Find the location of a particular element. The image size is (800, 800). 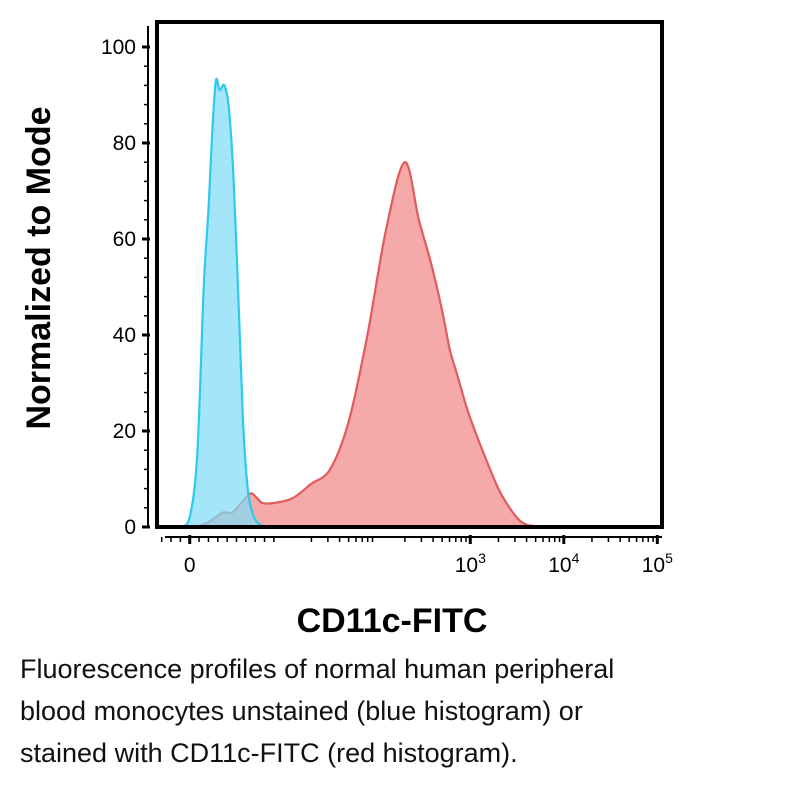

y-axis-title: Normalized to Mode is located at coordinates (39, 267).